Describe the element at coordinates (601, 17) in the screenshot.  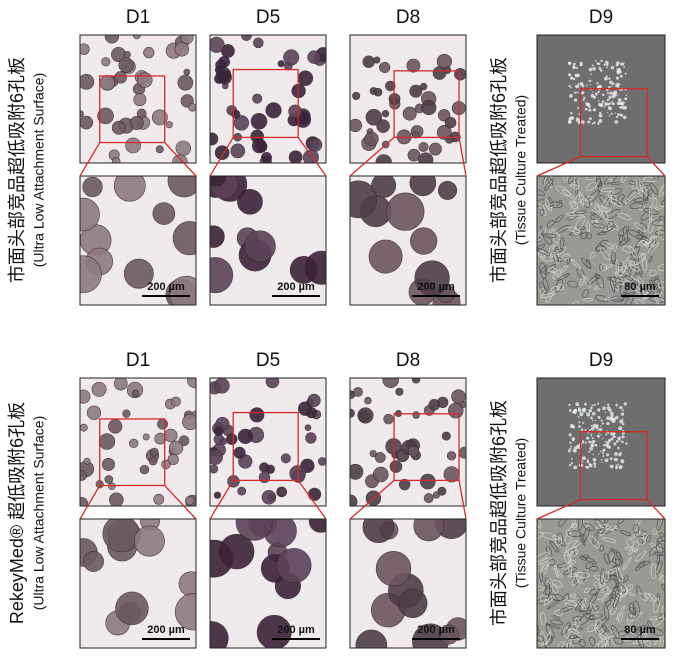
I see `day-label: D9` at that location.